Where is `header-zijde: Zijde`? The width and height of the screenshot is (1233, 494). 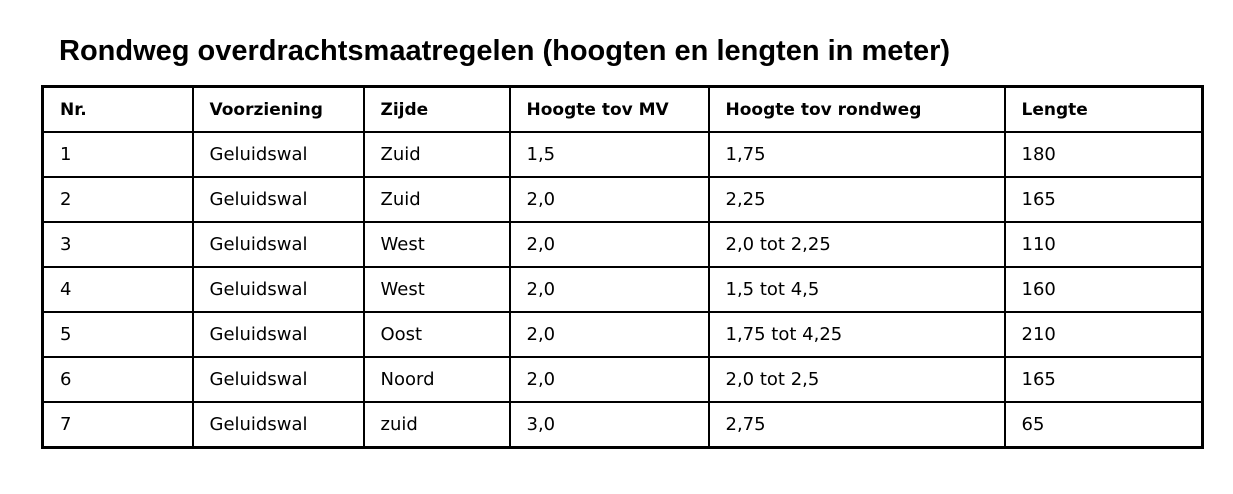 header-zijde: Zijde is located at coordinates (436, 109).